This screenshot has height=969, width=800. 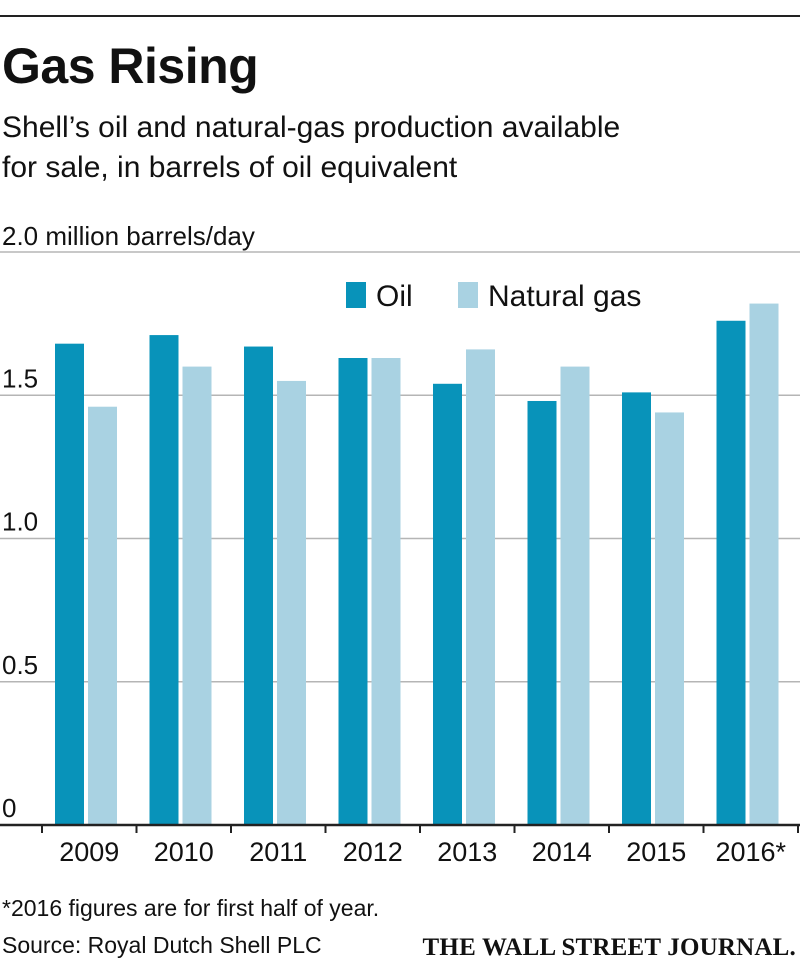 What do you see at coordinates (128, 236) in the screenshot?
I see `unit-label: 2.0 million barrels/day` at bounding box center [128, 236].